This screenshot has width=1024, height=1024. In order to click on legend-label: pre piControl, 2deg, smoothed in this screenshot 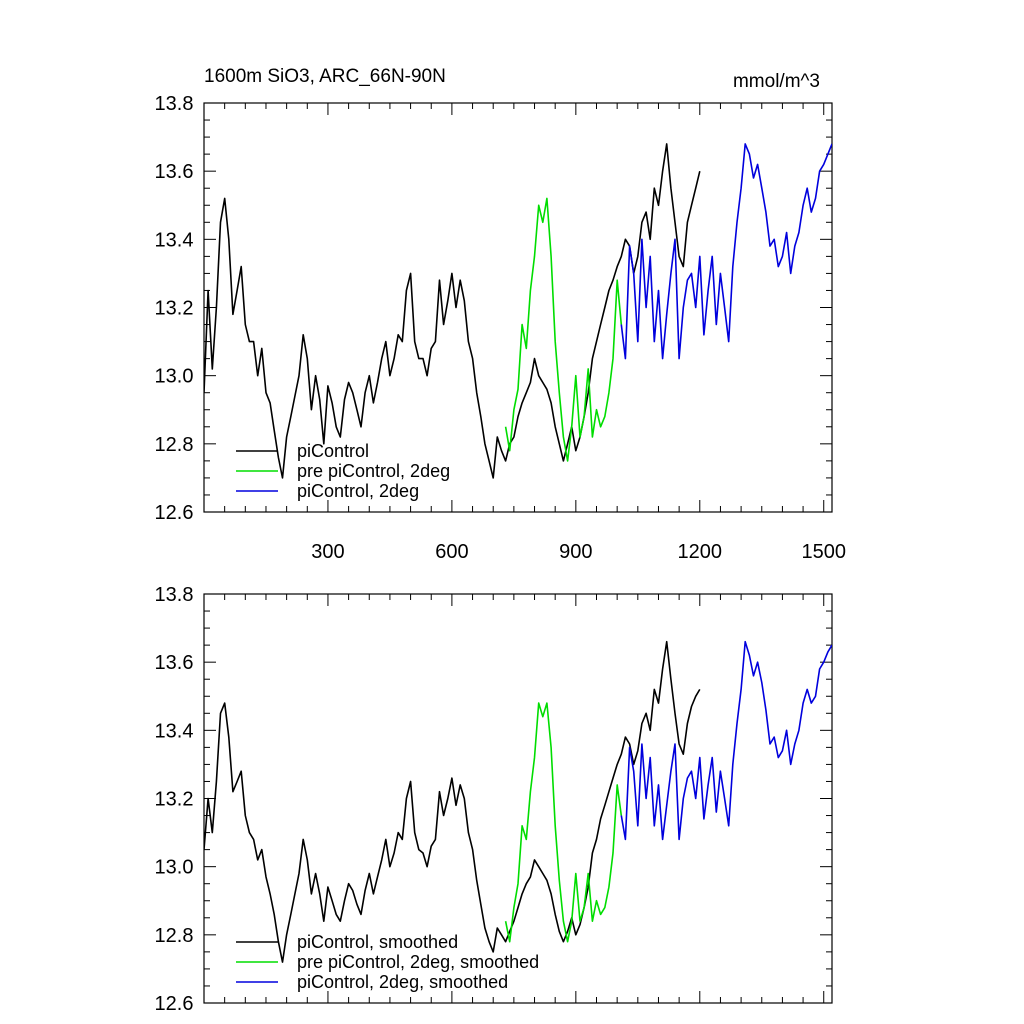, I will do `click(418, 962)`.